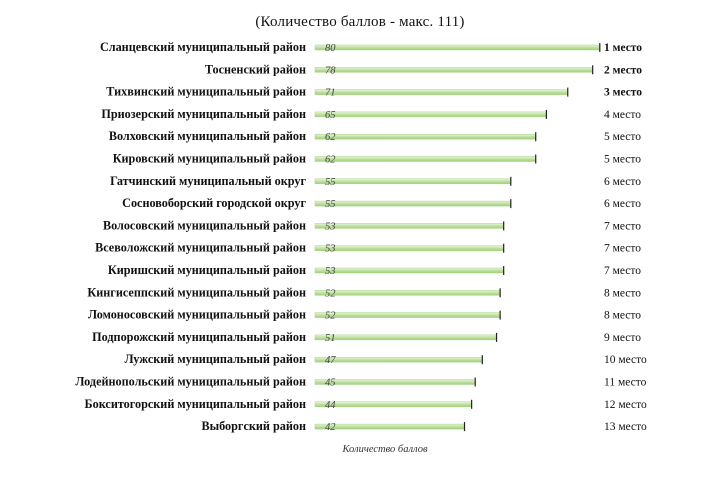  I want to click on category-label: Бокситогорский муниципальный район, so click(195, 404).